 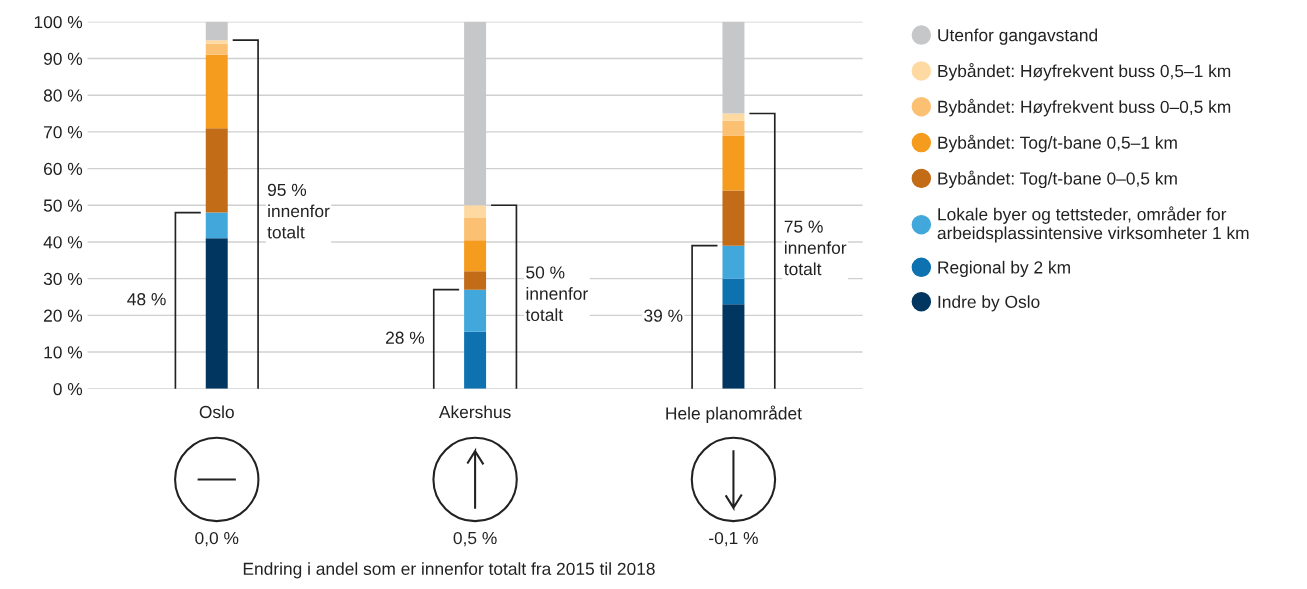 What do you see at coordinates (1057, 179) in the screenshot?
I see `legend-label: Bybåndet: Tog/t-bane 0–0,5 km` at bounding box center [1057, 179].